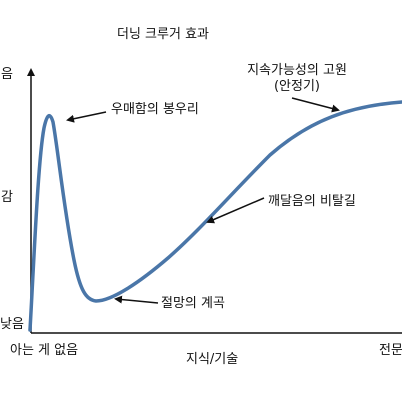 This screenshot has height=402, width=402. I want to click on diagram-title: 더닝 크루거 효과, so click(163, 34).